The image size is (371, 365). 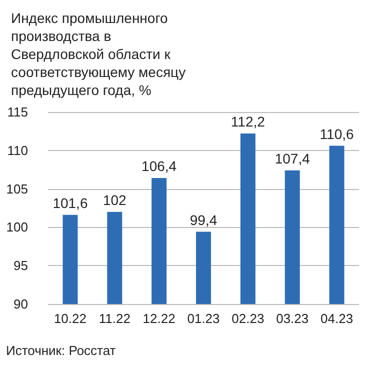 I want to click on x-tick-label: 10.22, so click(x=70, y=318).